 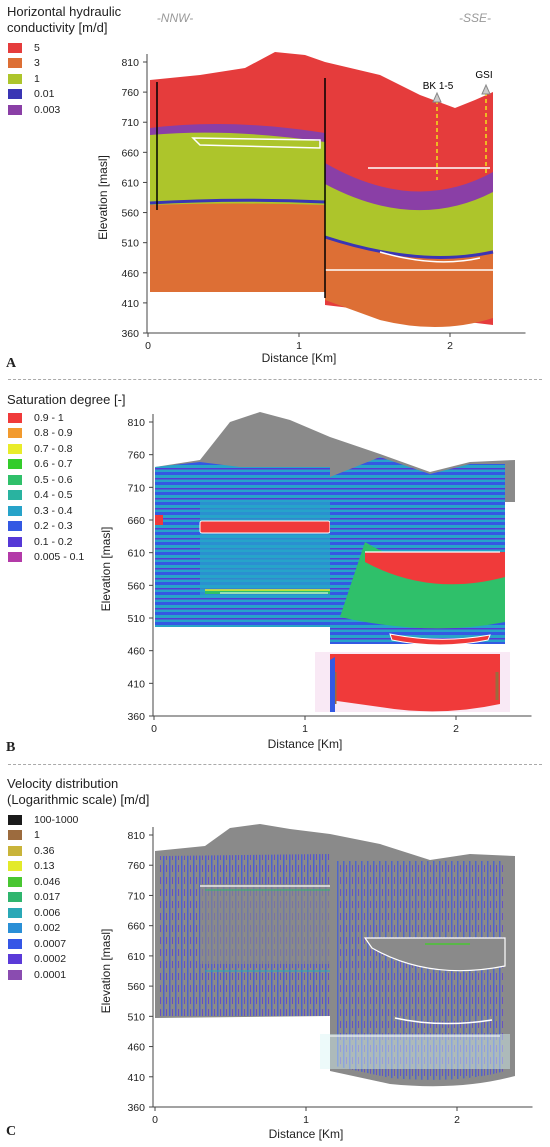 I want to click on legend-item: 0.5 - 0.6, so click(x=46, y=480).